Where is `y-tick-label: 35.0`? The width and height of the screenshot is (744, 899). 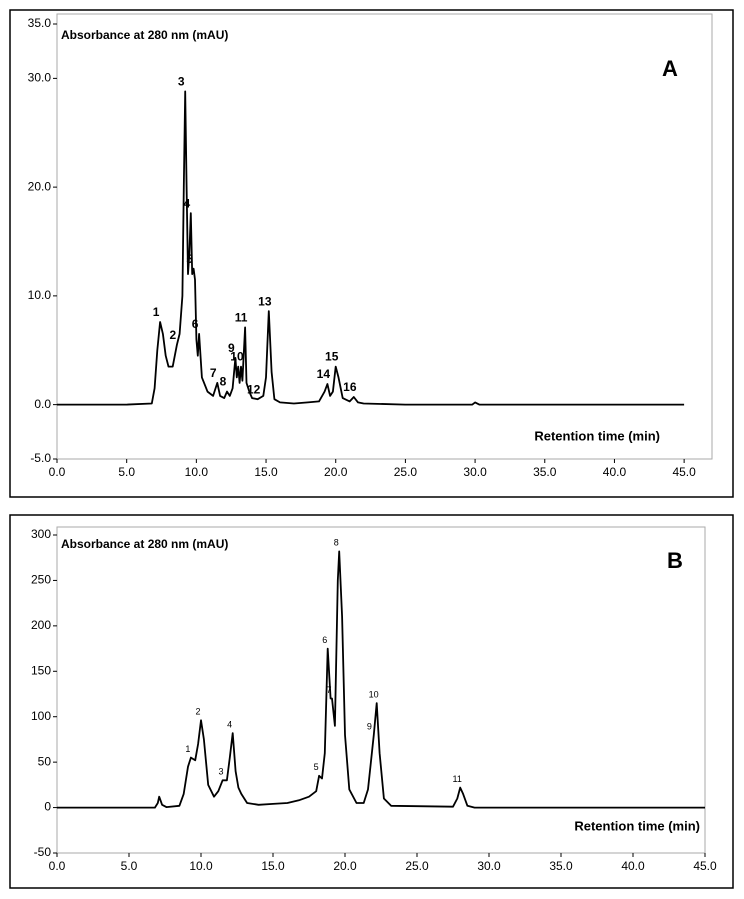 y-tick-label: 35.0 is located at coordinates (40, 23).